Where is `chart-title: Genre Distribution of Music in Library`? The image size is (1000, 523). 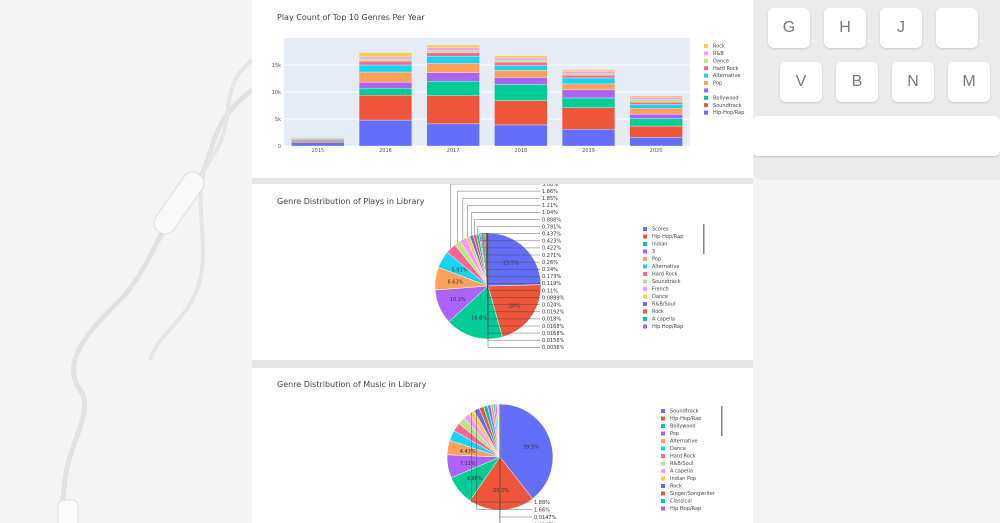
chart-title: Genre Distribution of Music in Library is located at coordinates (352, 384).